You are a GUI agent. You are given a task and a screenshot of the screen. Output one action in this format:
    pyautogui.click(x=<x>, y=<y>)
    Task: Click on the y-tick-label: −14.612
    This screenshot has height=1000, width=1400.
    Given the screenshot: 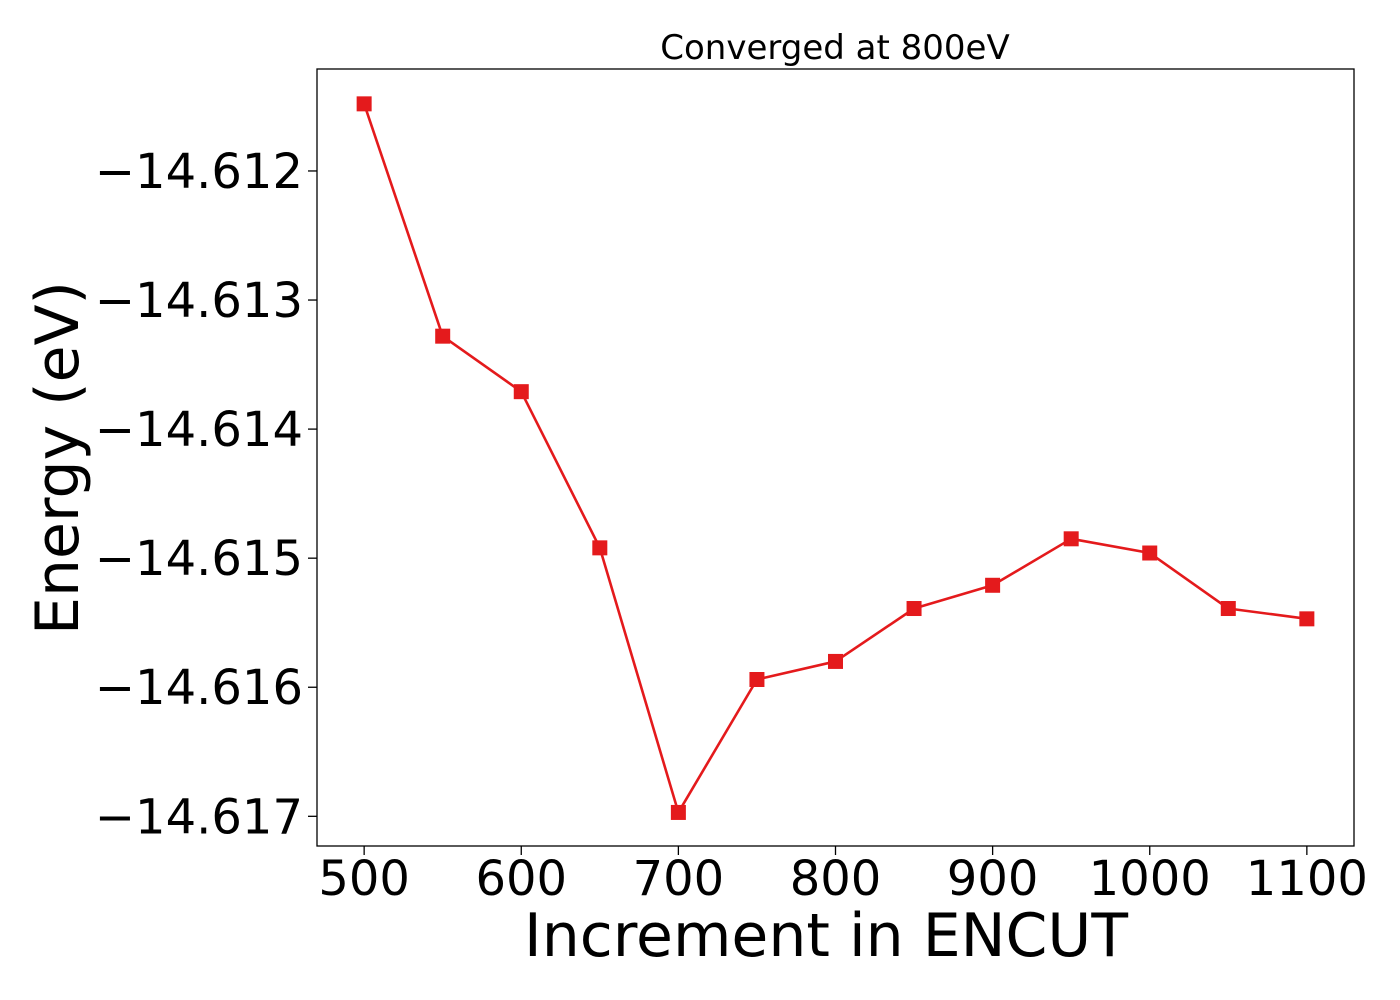 What is the action you would take?
    pyautogui.click(x=199, y=172)
    